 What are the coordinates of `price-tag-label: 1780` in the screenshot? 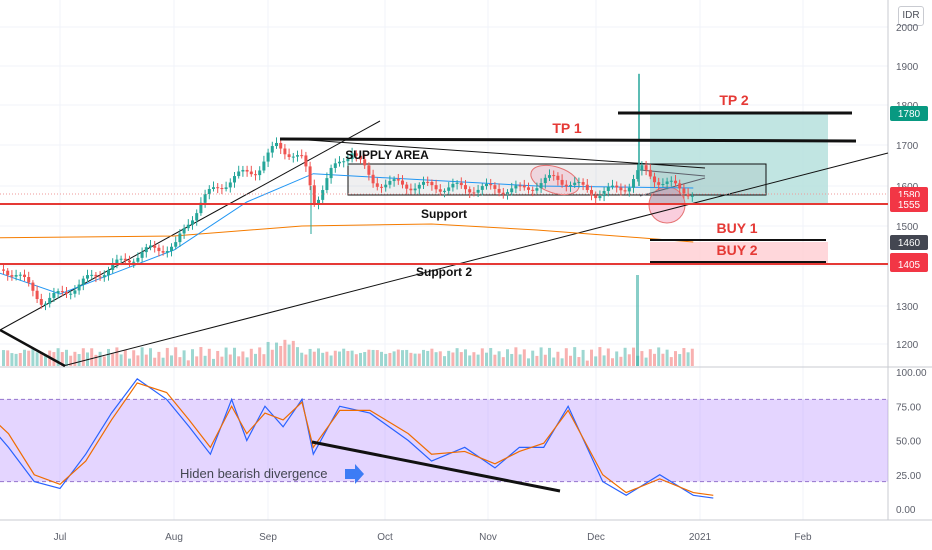 It's located at (909, 114).